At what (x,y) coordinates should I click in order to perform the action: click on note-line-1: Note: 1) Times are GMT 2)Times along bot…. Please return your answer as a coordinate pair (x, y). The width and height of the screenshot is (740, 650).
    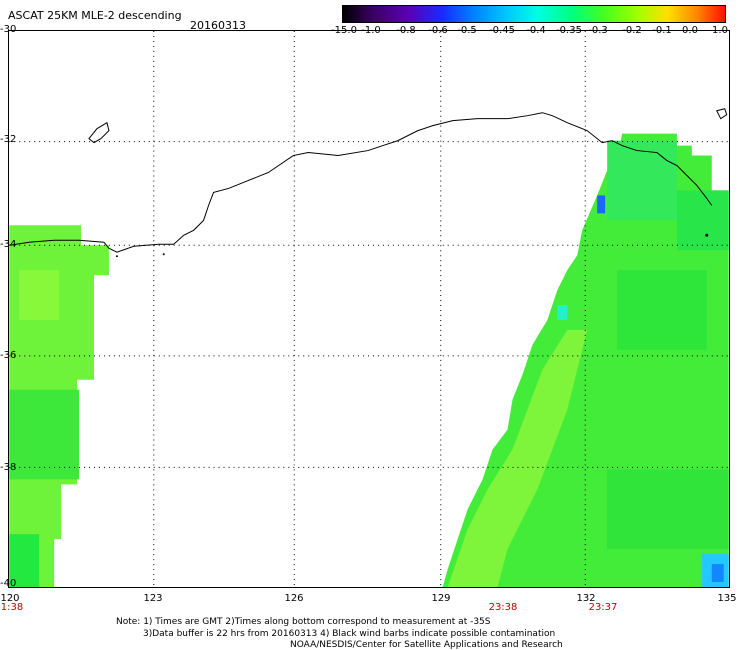
    Looking at the image, I should click on (303, 622).